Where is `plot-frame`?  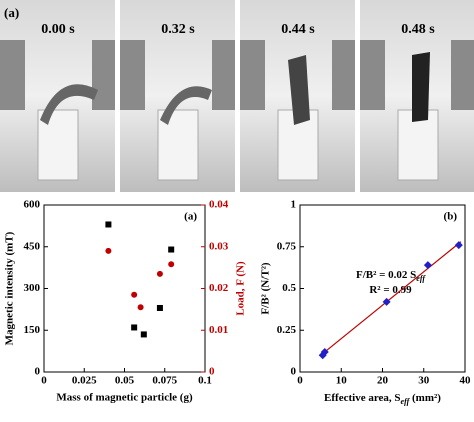
plot-frame is located at coordinates (124, 288).